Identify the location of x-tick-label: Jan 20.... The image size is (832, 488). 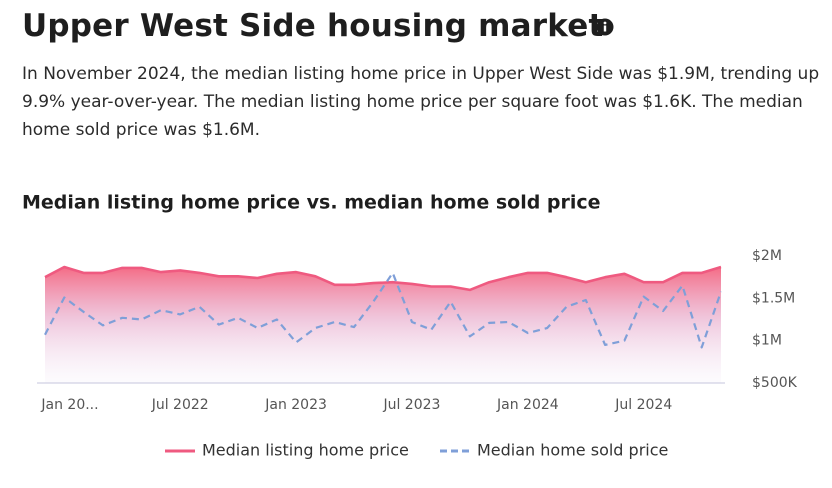
(69, 405).